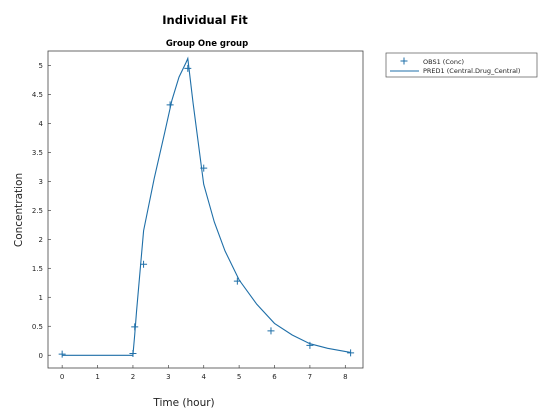  I want to click on y-tick-label: 3.5, so click(37, 153).